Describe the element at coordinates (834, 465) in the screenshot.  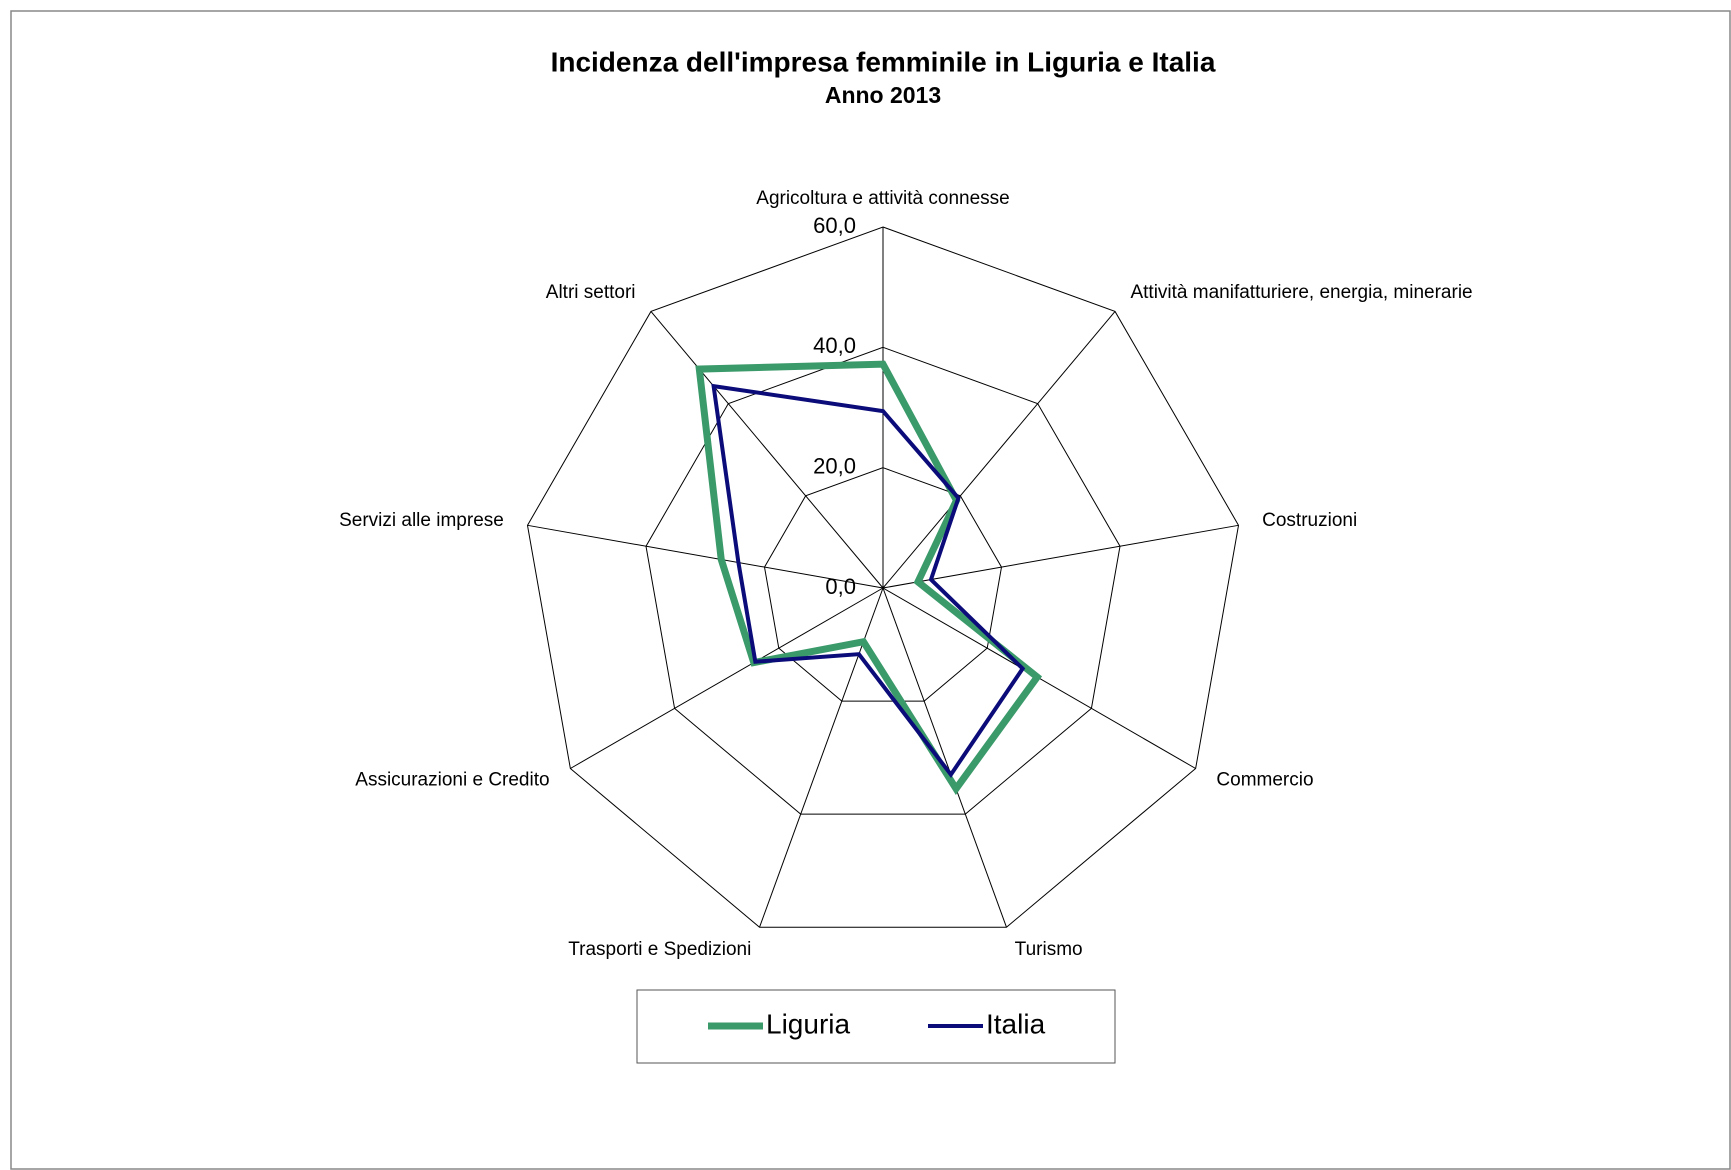
I see `tick-label: 20,0` at that location.